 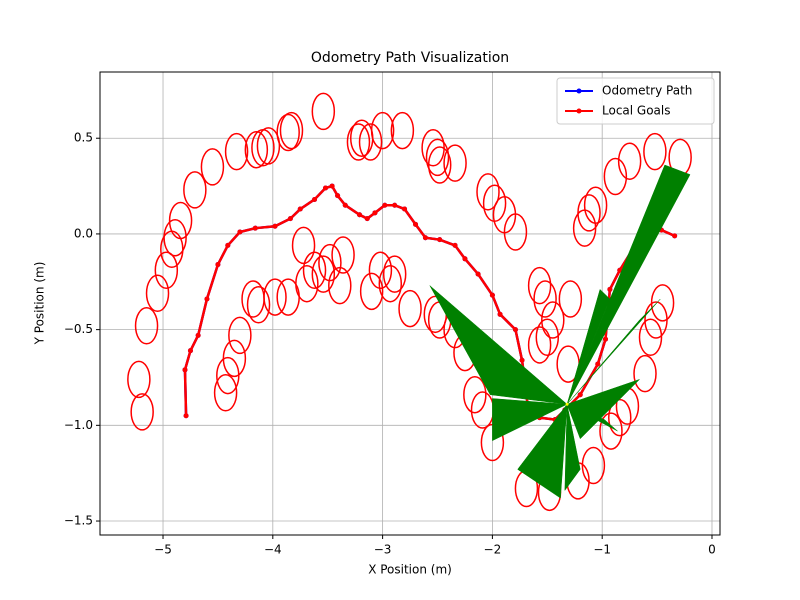 I want to click on legend-box, so click(x=635, y=101).